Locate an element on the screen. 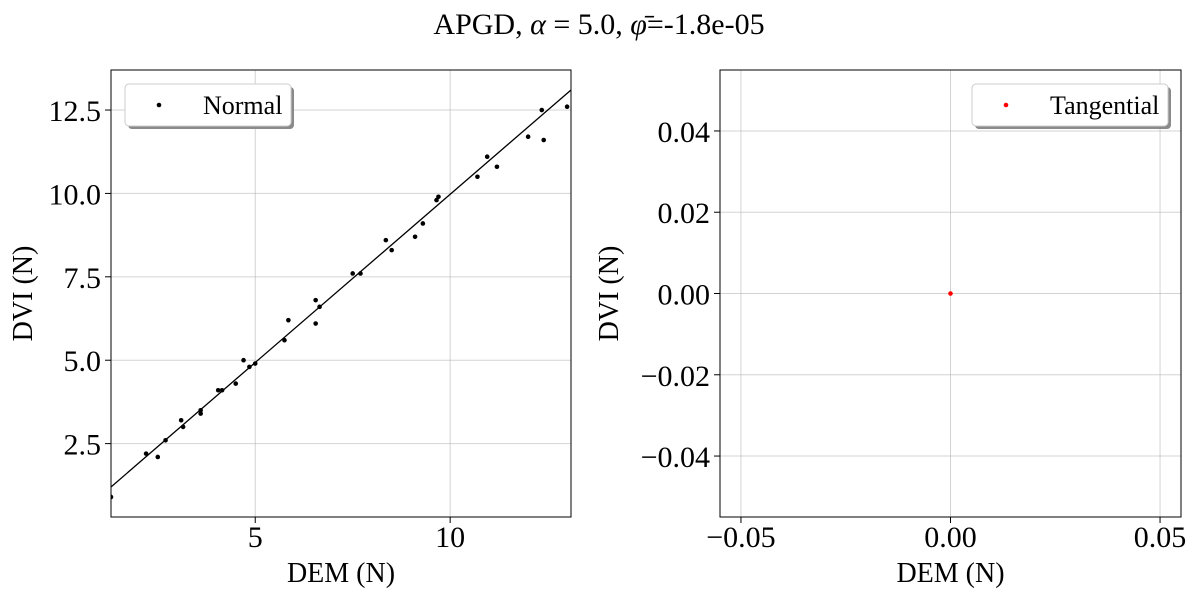 The height and width of the screenshot is (598, 1198). y-tick-label: 0.04 is located at coordinates (684, 132).